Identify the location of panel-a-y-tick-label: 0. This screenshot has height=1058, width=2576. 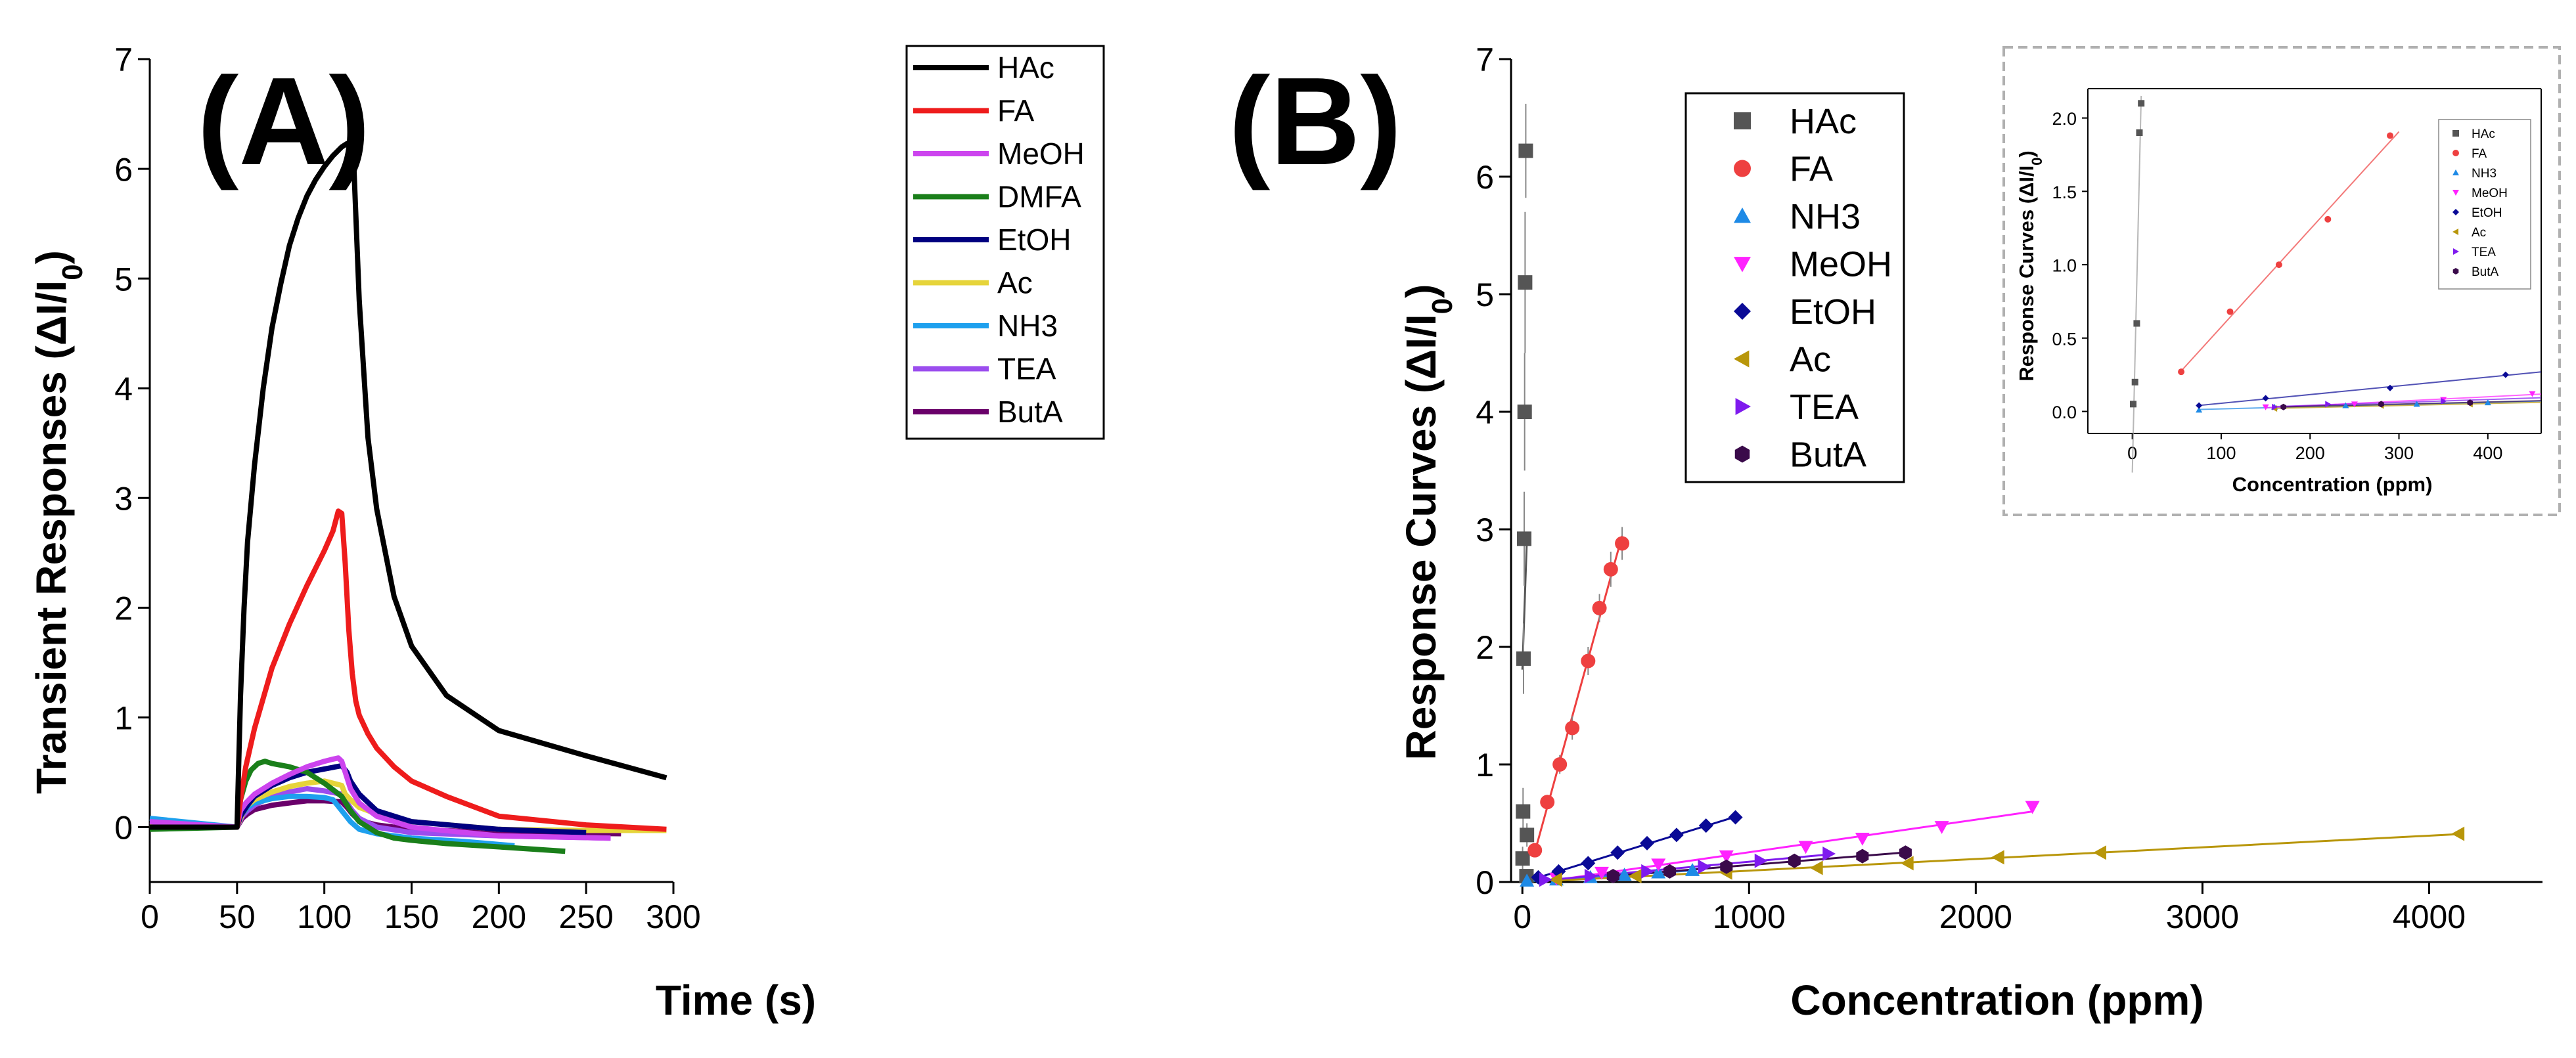
(123, 828).